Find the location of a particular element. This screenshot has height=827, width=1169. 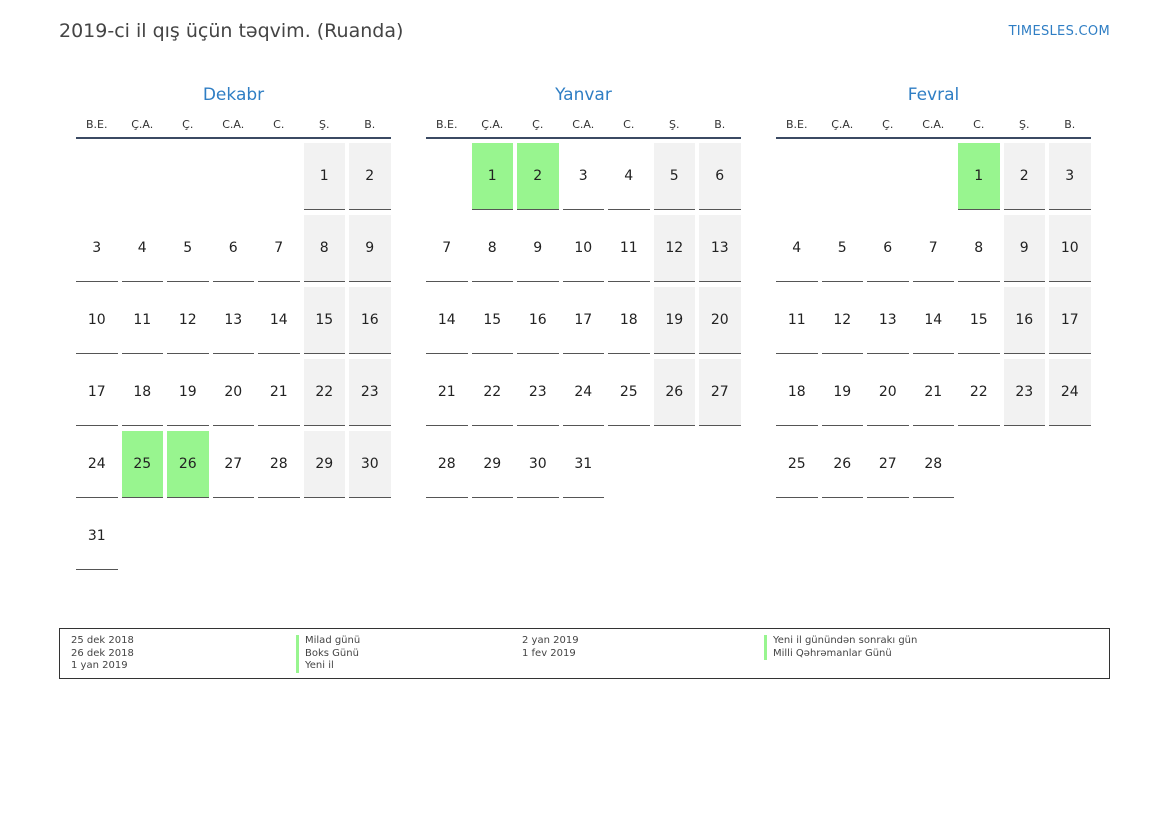

month-name: Dekabr is located at coordinates (233, 95).